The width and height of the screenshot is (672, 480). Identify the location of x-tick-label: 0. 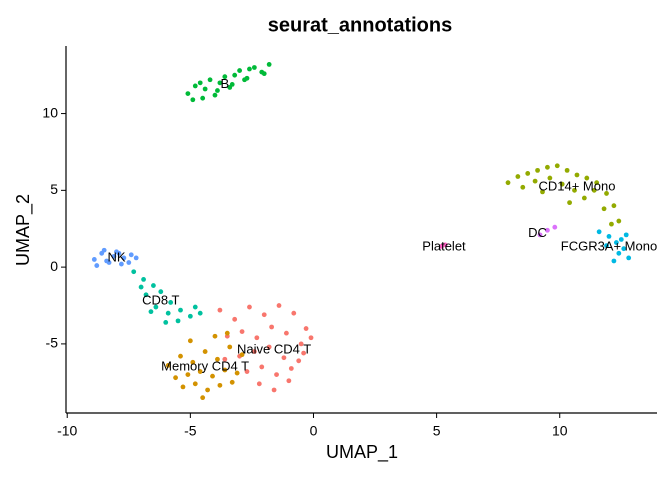
(314, 431).